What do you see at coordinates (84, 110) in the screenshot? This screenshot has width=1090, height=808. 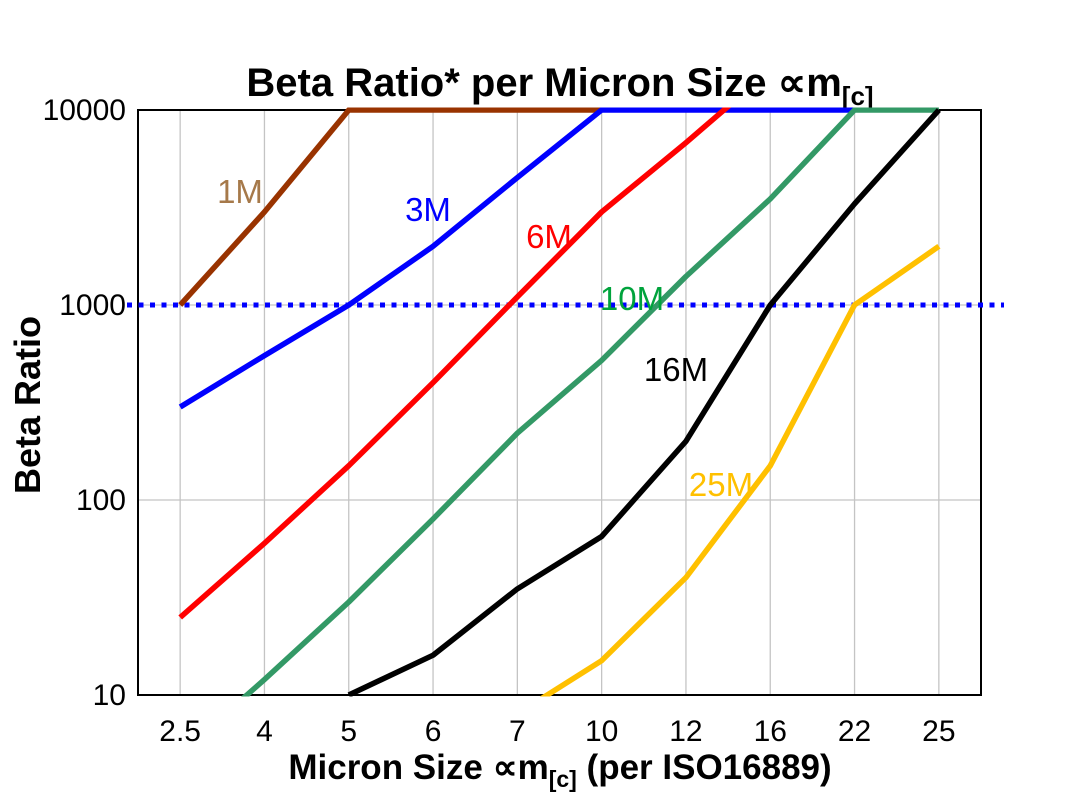 I see `y-tick-10000: 10000` at bounding box center [84, 110].